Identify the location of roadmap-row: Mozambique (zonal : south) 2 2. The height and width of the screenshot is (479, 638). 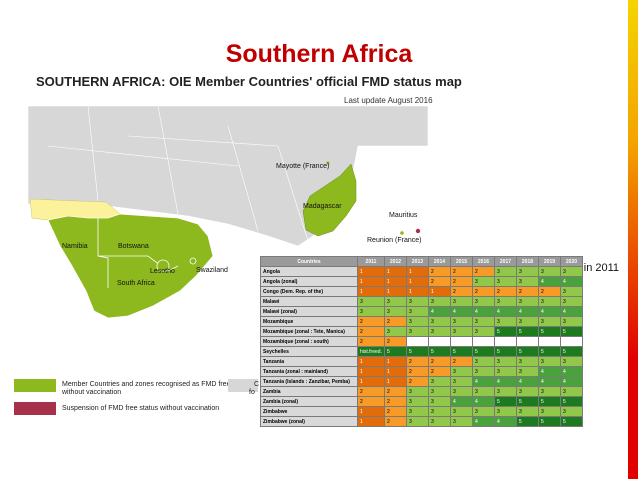
(421, 341).